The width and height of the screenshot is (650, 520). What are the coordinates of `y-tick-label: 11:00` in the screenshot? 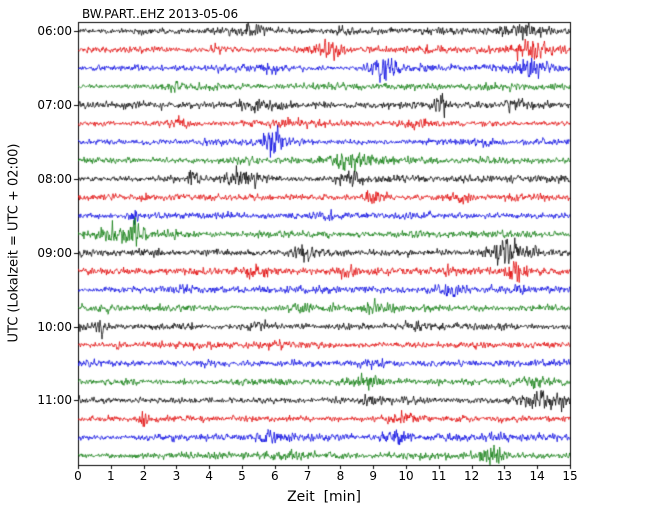 It's located at (54, 400).